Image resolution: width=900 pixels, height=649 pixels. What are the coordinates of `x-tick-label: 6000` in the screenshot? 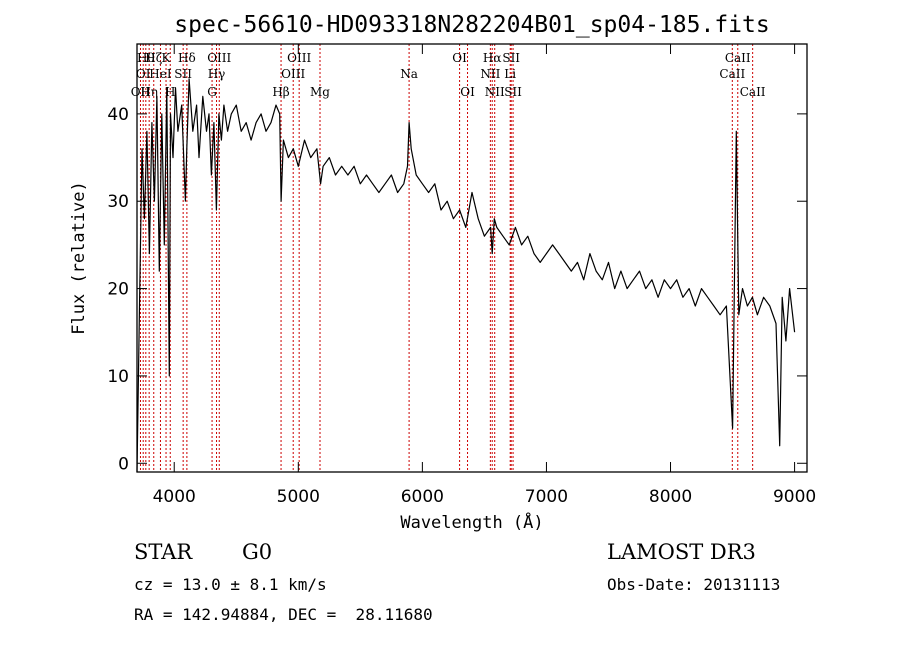 It's located at (422, 497).